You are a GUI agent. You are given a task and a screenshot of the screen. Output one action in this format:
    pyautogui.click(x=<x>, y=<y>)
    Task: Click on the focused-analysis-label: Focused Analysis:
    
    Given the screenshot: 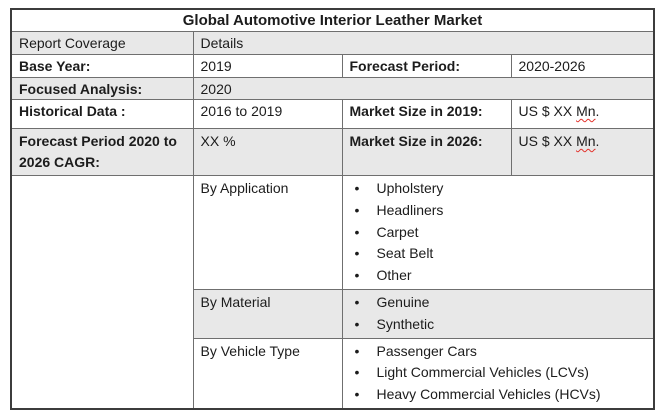 What is the action you would take?
    pyautogui.click(x=102, y=88)
    